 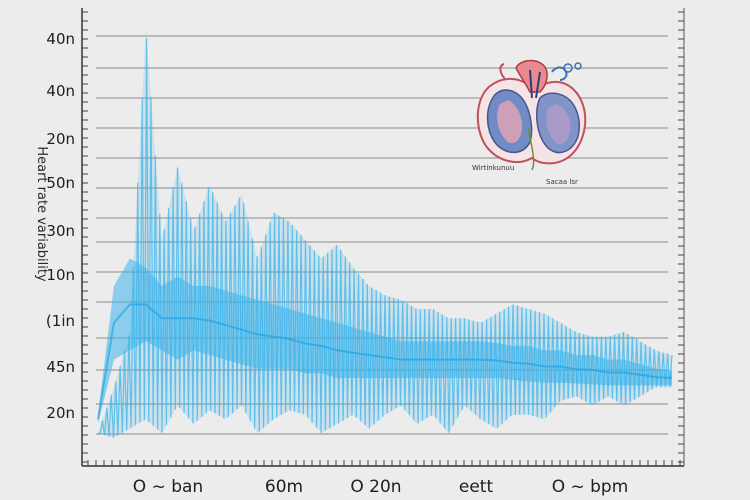 What do you see at coordinates (529, 122) in the screenshot?
I see `heart-anatomy-icon: Wirtinkunuu Sacaa lsr` at bounding box center [529, 122].